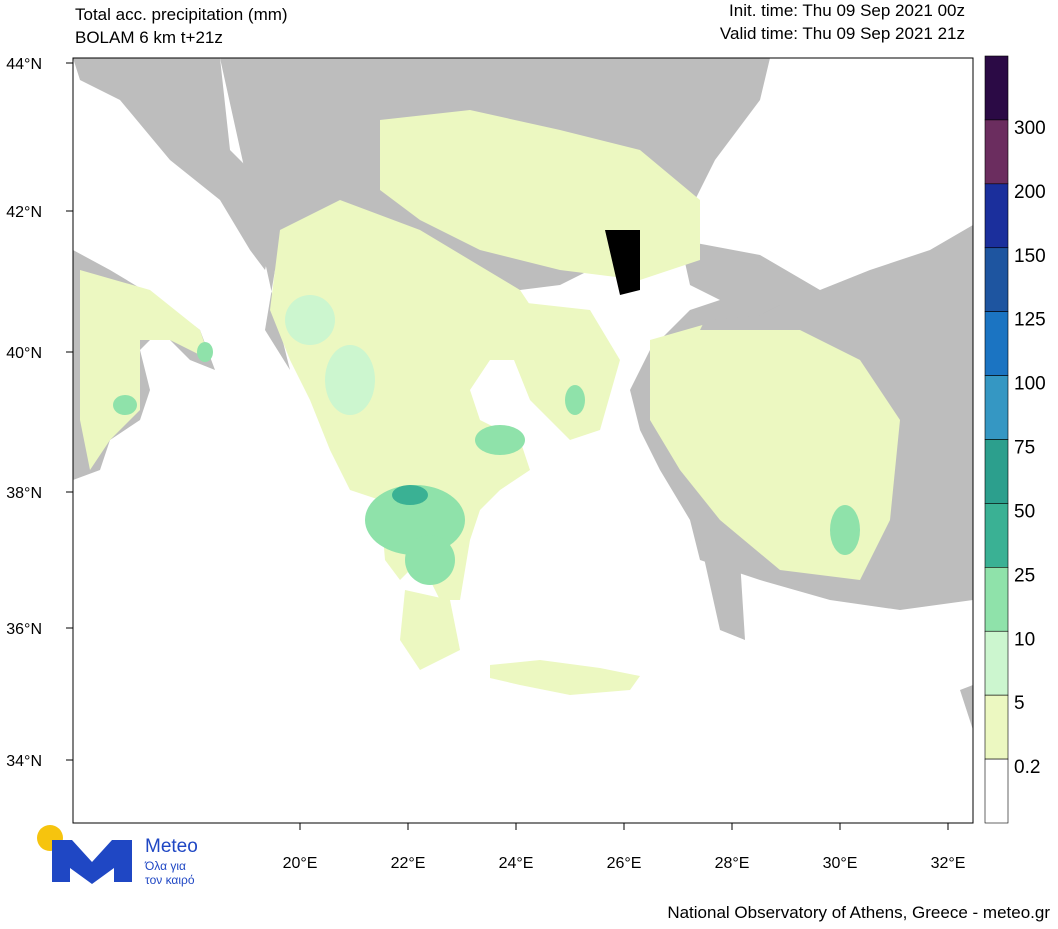 This screenshot has height=929, width=1058. Describe the element at coordinates (1030, 128) in the screenshot. I see `colorbar-label: 300` at that location.